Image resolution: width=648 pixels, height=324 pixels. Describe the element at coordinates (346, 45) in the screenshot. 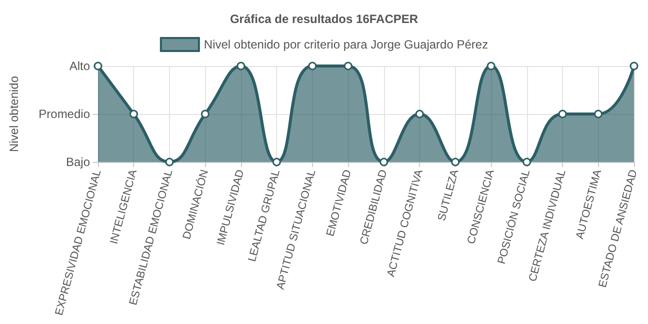

I see `legend-label: Nivel obtenido por criterio para Jorge Guajardo Pérez` at that location.